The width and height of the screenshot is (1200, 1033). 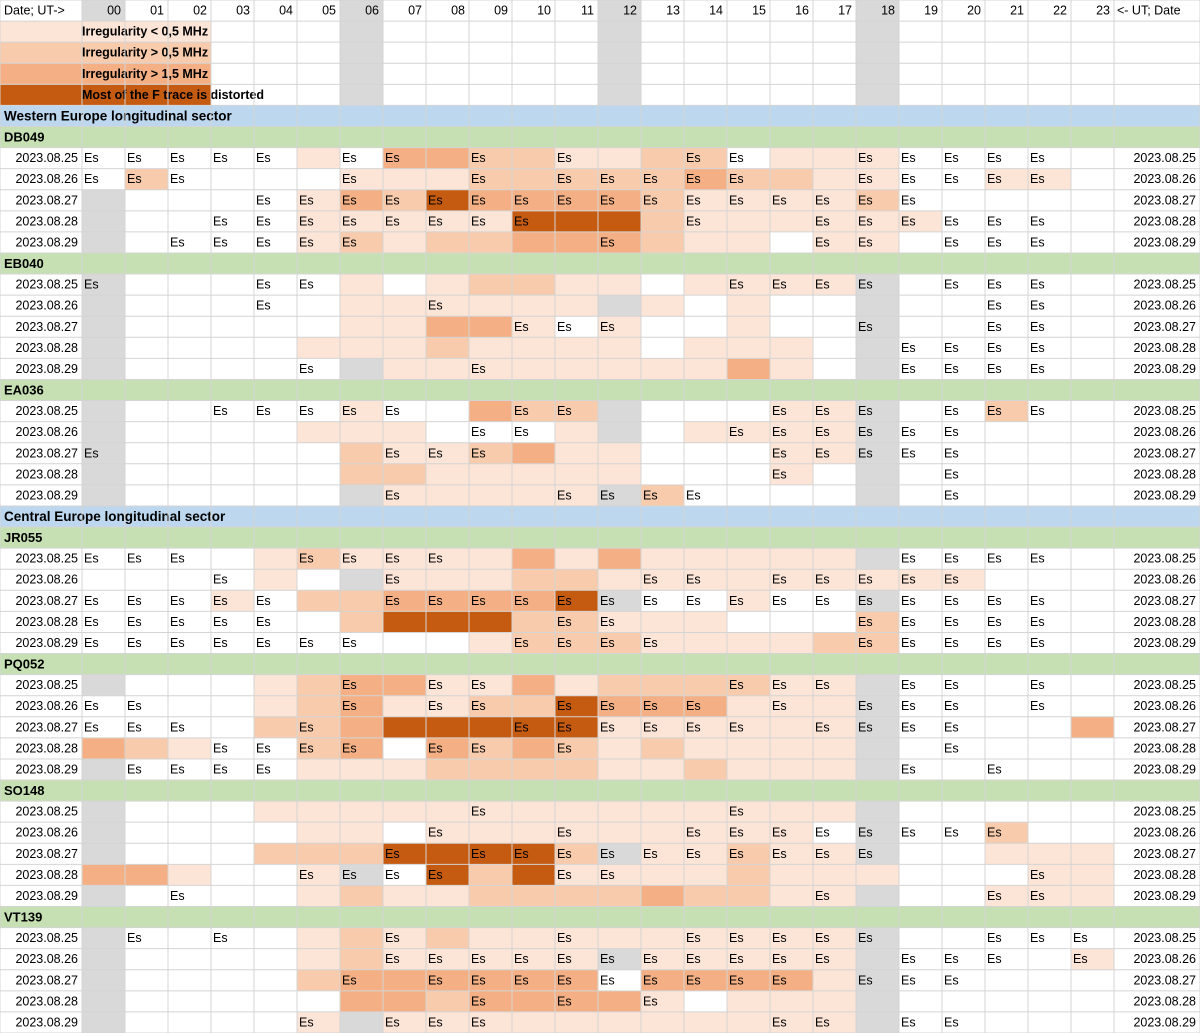 What do you see at coordinates (1164, 242) in the screenshot?
I see `row-date-right: 2023.08.29` at bounding box center [1164, 242].